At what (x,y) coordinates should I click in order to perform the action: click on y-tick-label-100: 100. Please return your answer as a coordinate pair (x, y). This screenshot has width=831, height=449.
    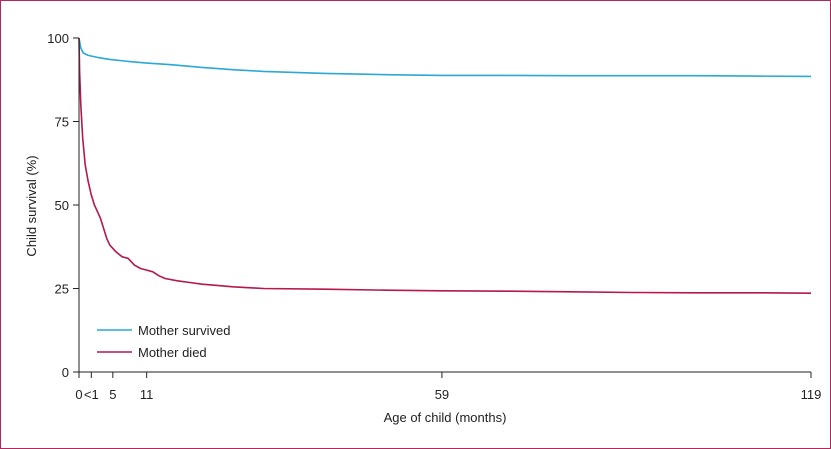
    Looking at the image, I should click on (58, 38).